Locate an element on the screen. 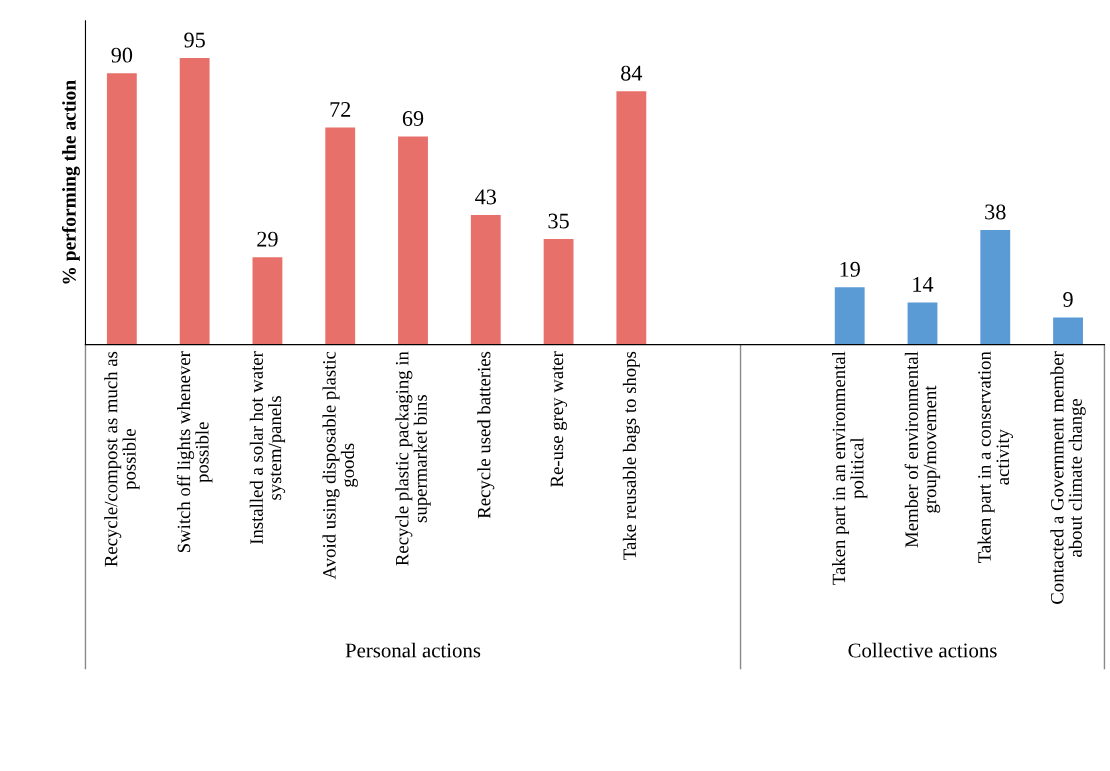  text: Personal actions is located at coordinates (413, 650).